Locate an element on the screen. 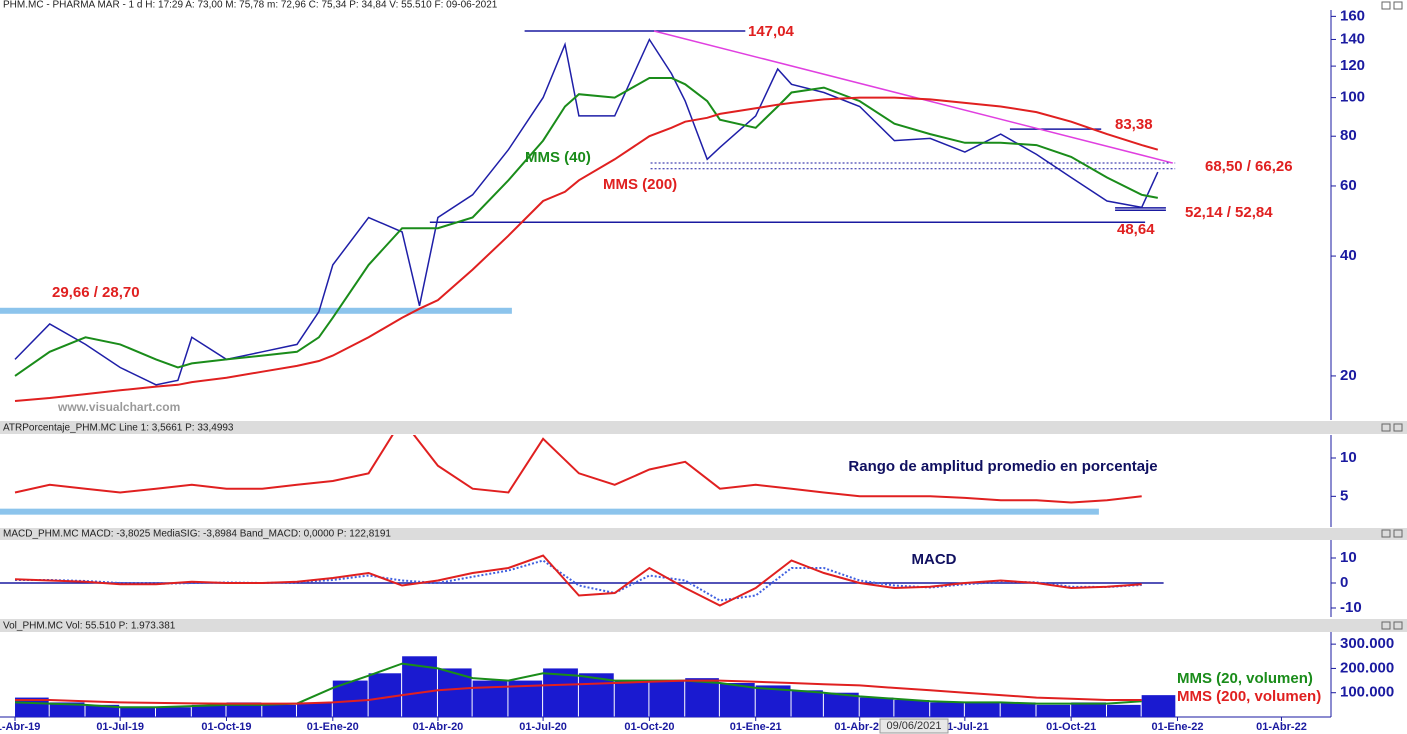 This screenshot has height=734, width=1407. panel-title: Rango de amplitud promedio en porcentaje is located at coordinates (1002, 466).